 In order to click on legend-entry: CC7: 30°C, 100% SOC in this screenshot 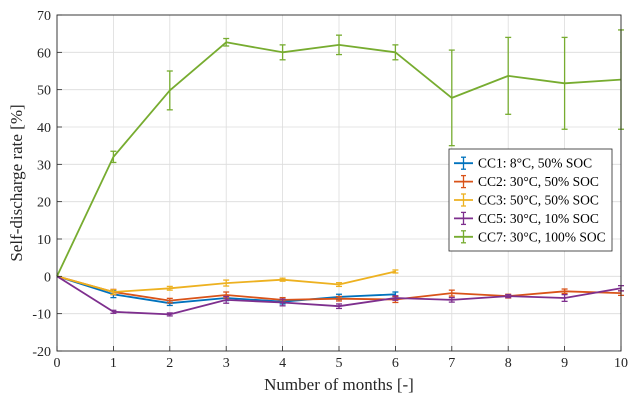, I will do `click(530, 236)`.